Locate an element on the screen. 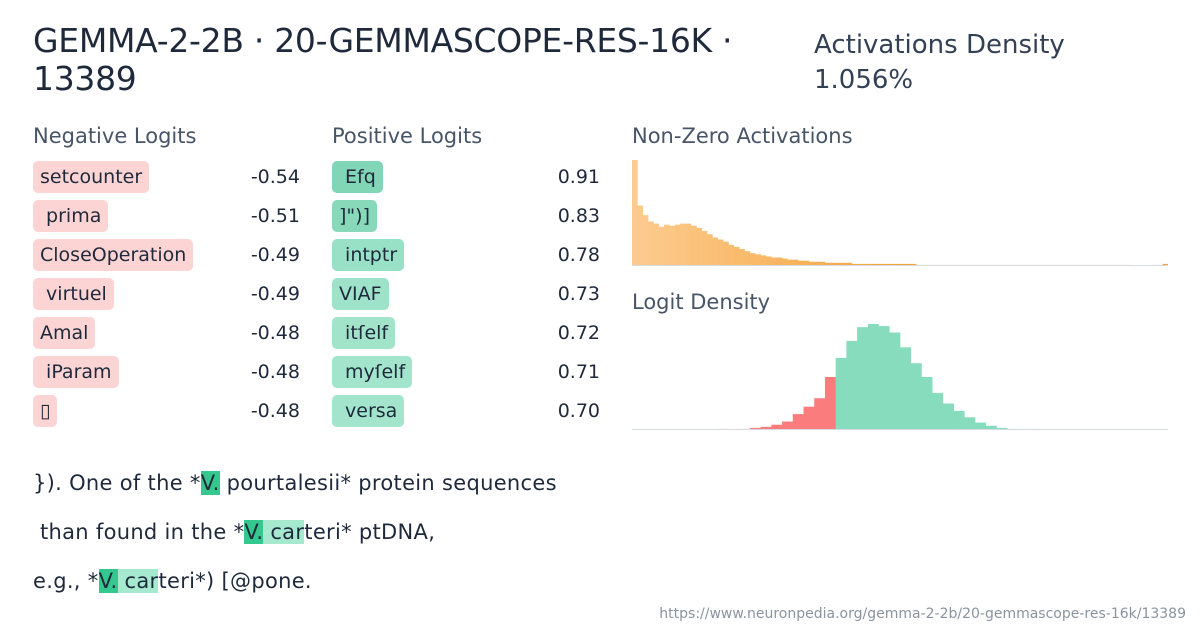  positive-logit-row: myſelf is located at coordinates (372, 372).